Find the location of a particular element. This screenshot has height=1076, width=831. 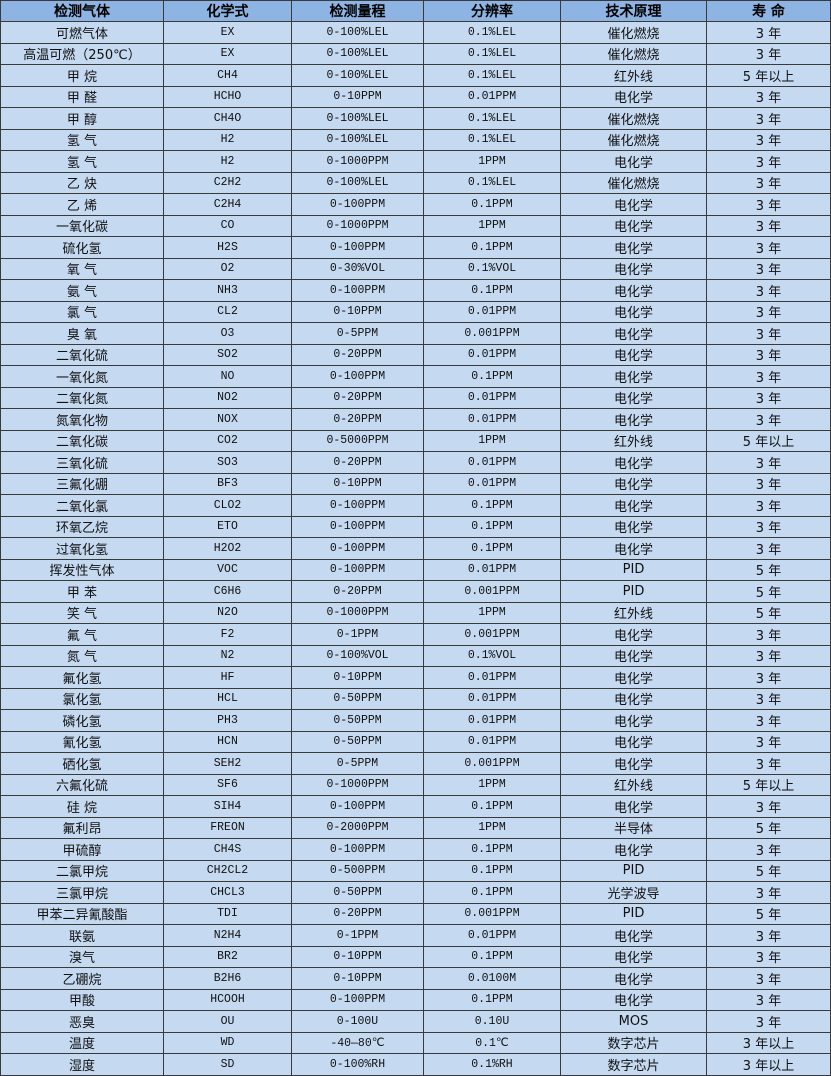

cell-lifespan: 5 年 is located at coordinates (768, 612).